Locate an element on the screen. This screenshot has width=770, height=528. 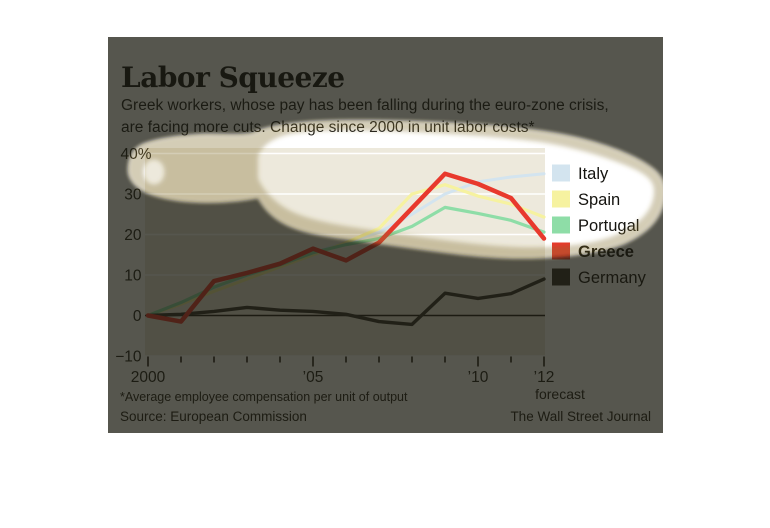
legend-swatch-italy is located at coordinates (561, 173).